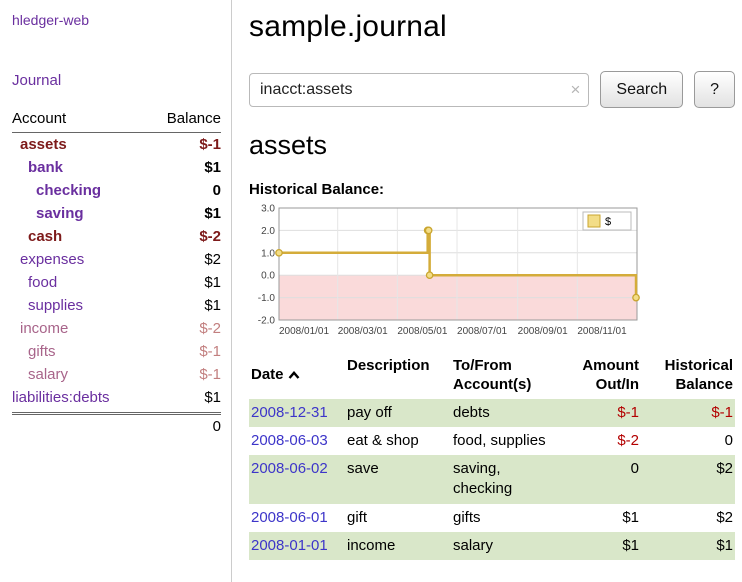 The height and width of the screenshot is (582, 742). Describe the element at coordinates (473, 545) in the screenshot. I see `transaction-accounts: salary` at that location.